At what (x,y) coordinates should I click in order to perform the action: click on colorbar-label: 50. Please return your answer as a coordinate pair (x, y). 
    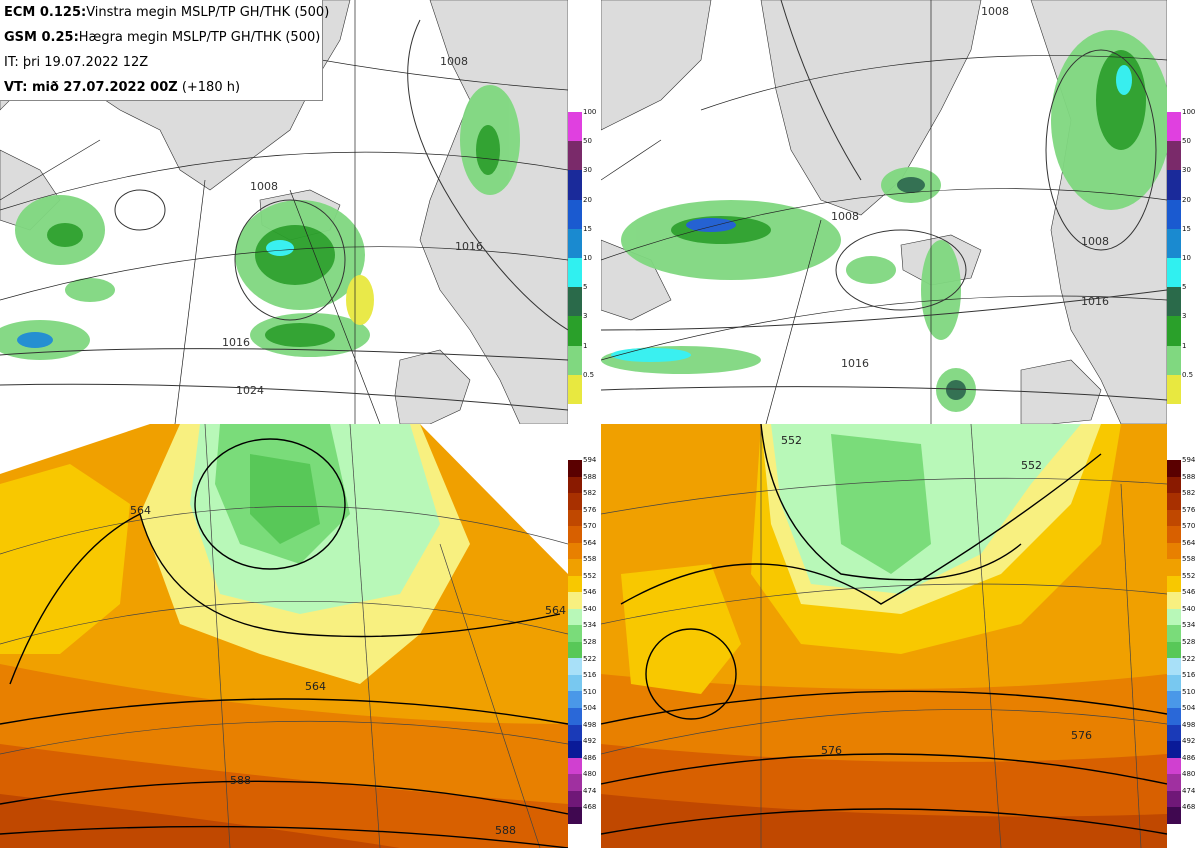
    Looking at the image, I should click on (587, 141).